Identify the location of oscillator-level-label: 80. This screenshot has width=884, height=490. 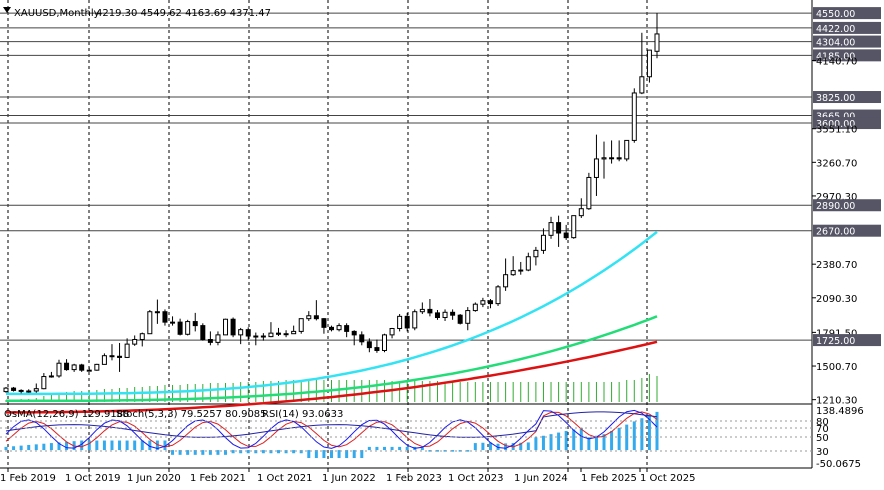
(822, 422).